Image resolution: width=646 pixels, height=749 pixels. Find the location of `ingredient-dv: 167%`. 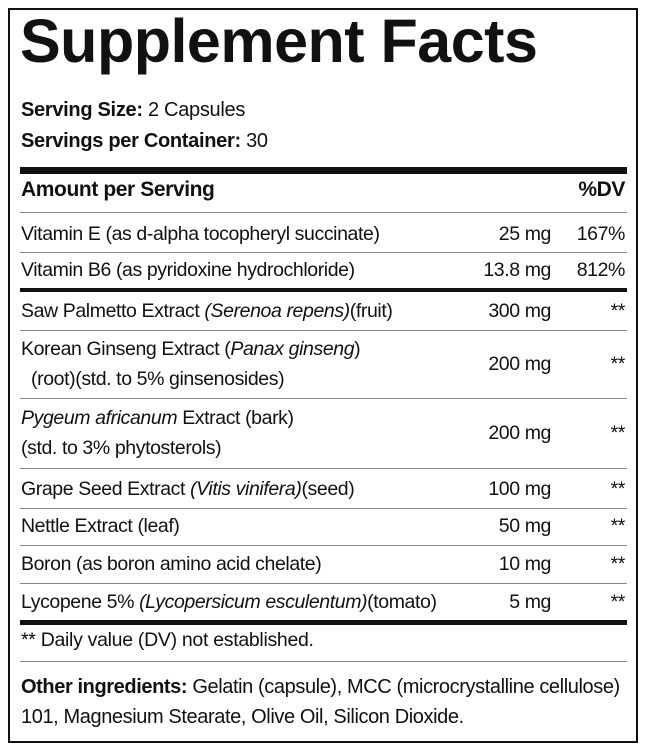

ingredient-dv: 167% is located at coordinates (601, 234).